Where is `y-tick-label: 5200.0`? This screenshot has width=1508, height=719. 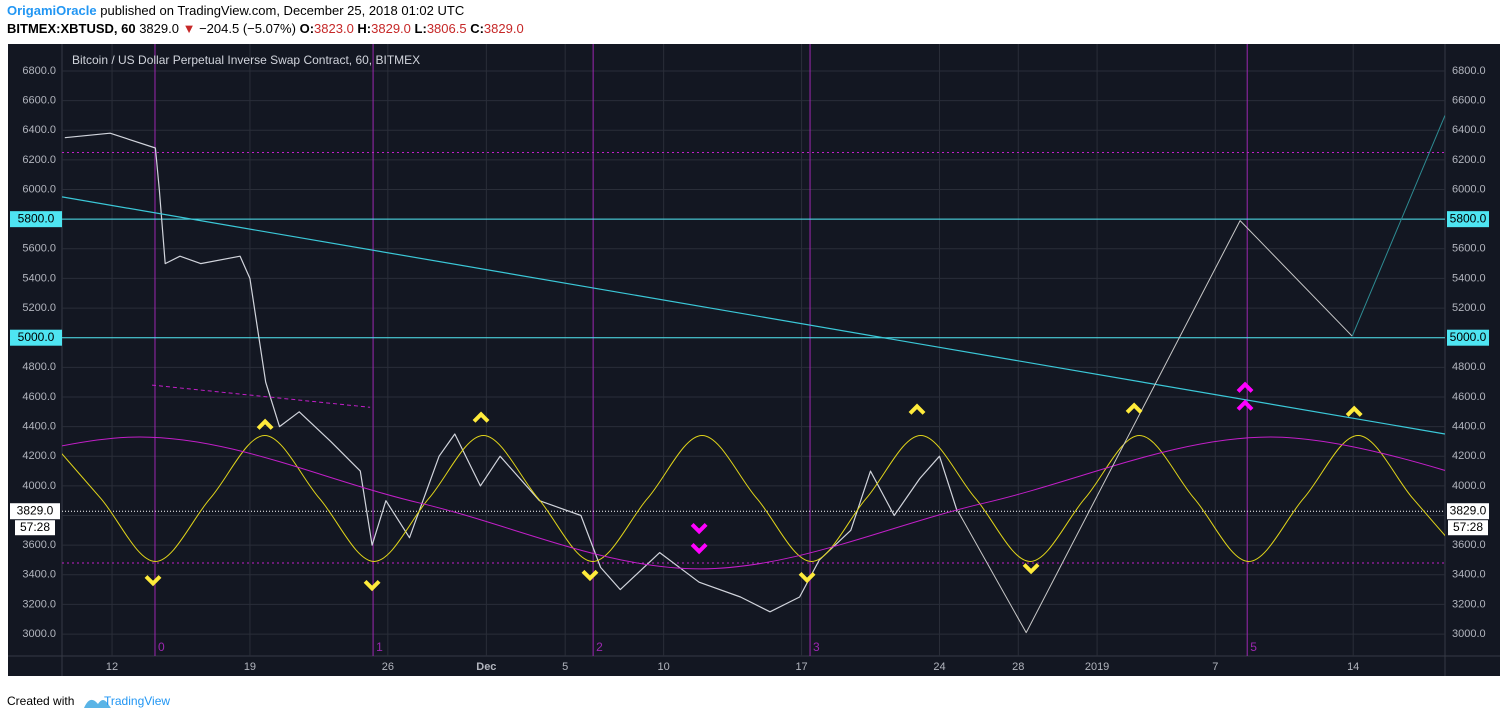
y-tick-label: 5200.0 is located at coordinates (39, 308).